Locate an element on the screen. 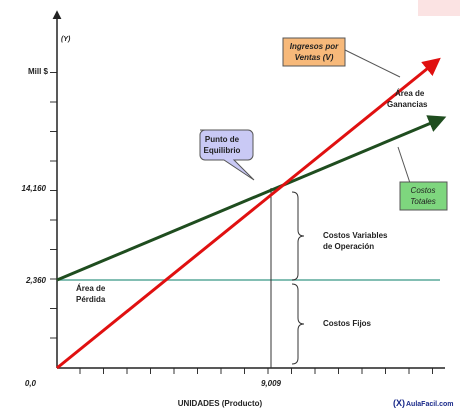 This screenshot has height=412, width=460. callout-text: Punto de is located at coordinates (222, 139).